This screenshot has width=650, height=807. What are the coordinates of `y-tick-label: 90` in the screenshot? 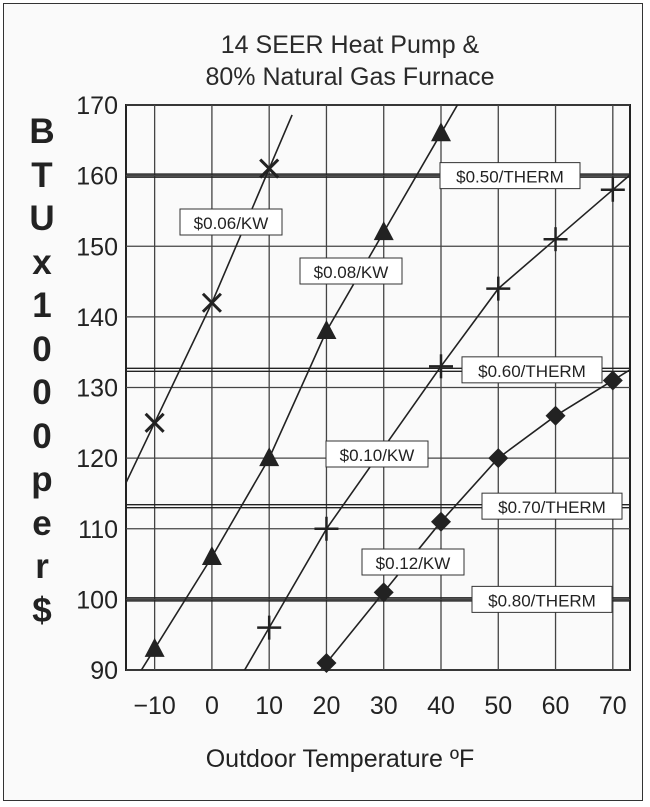 It's located at (104, 671).